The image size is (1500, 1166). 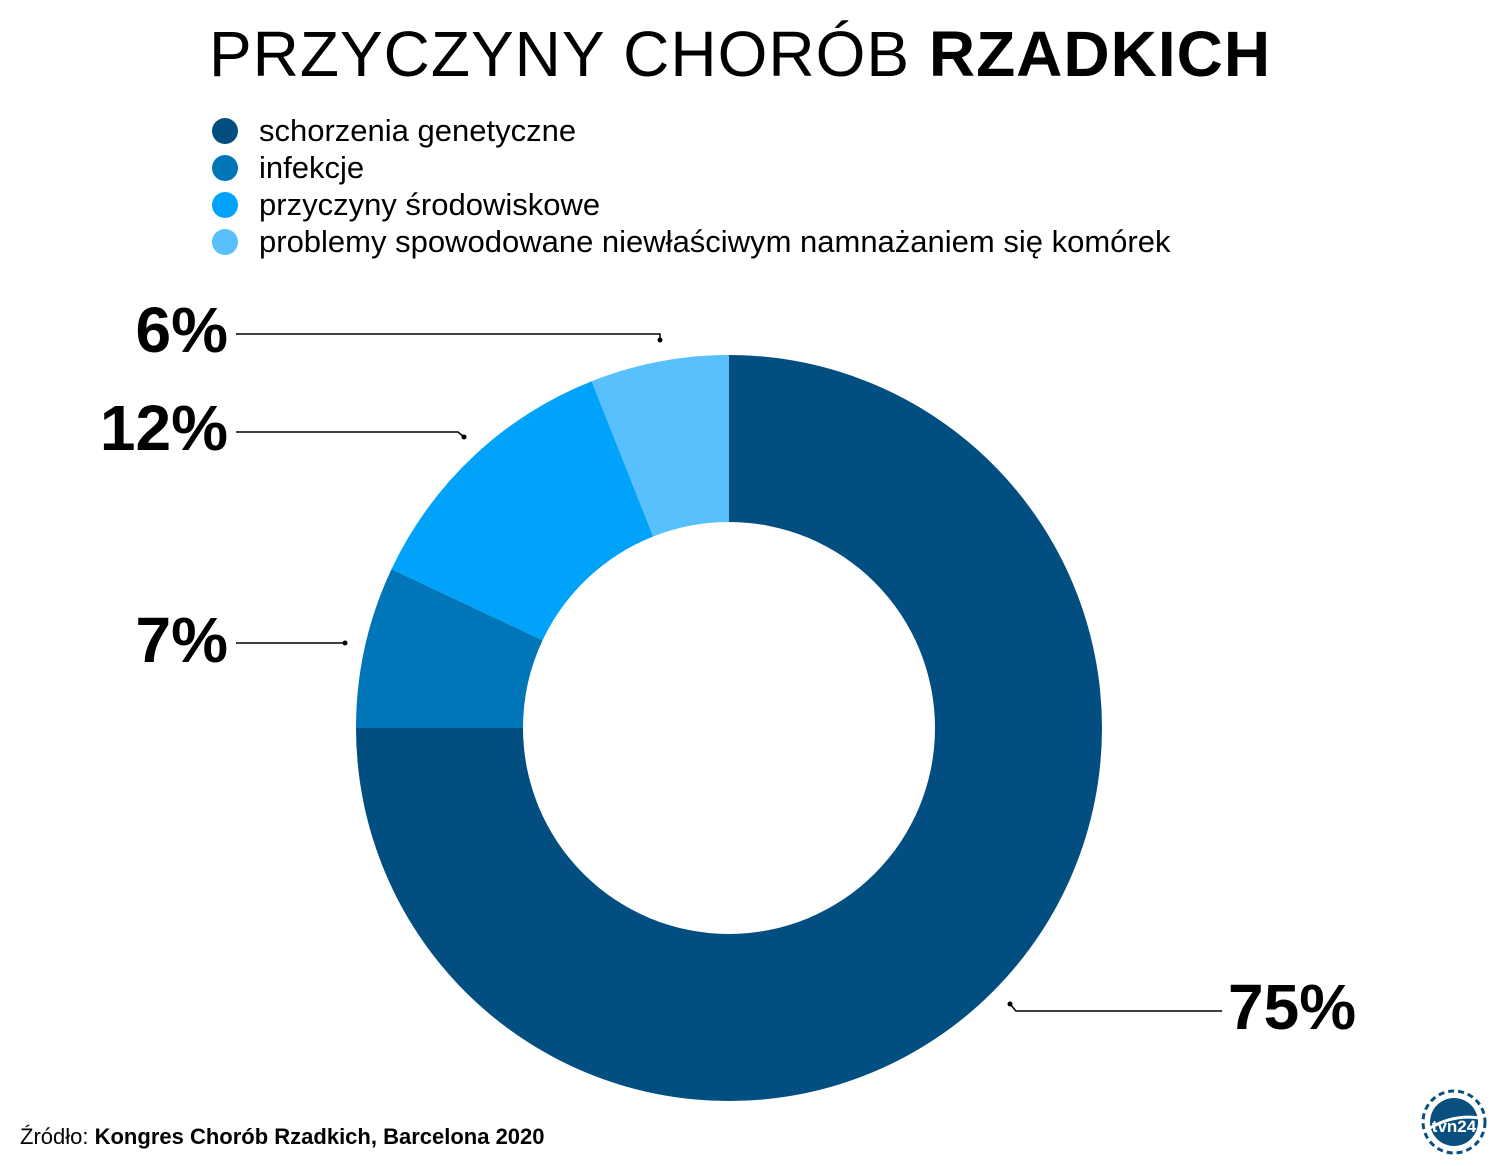 I want to click on chart-title-bold: RZADKICH, so click(x=1100, y=54).